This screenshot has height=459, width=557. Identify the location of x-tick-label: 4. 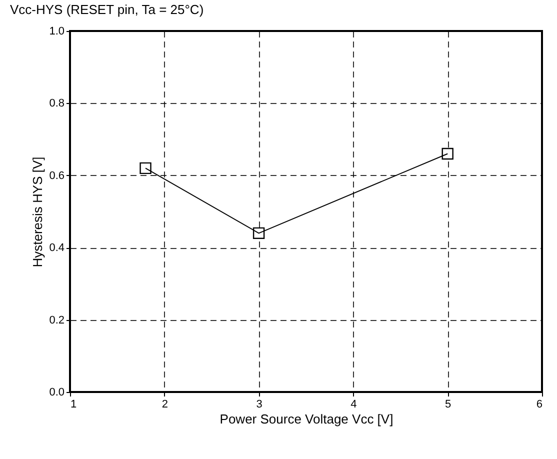
(353, 404).